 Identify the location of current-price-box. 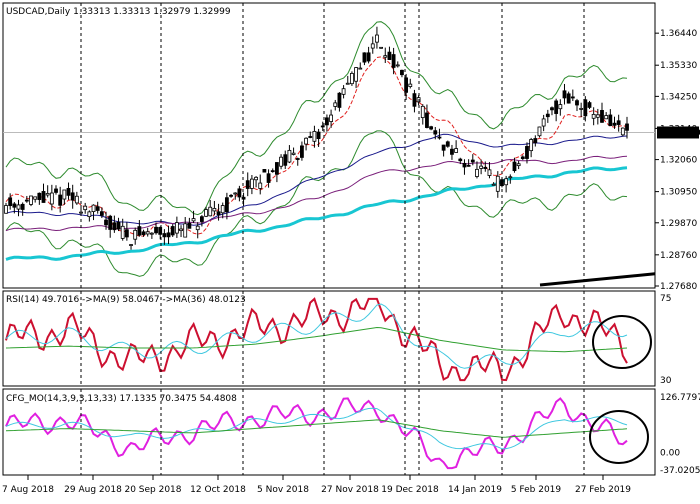
(678, 132).